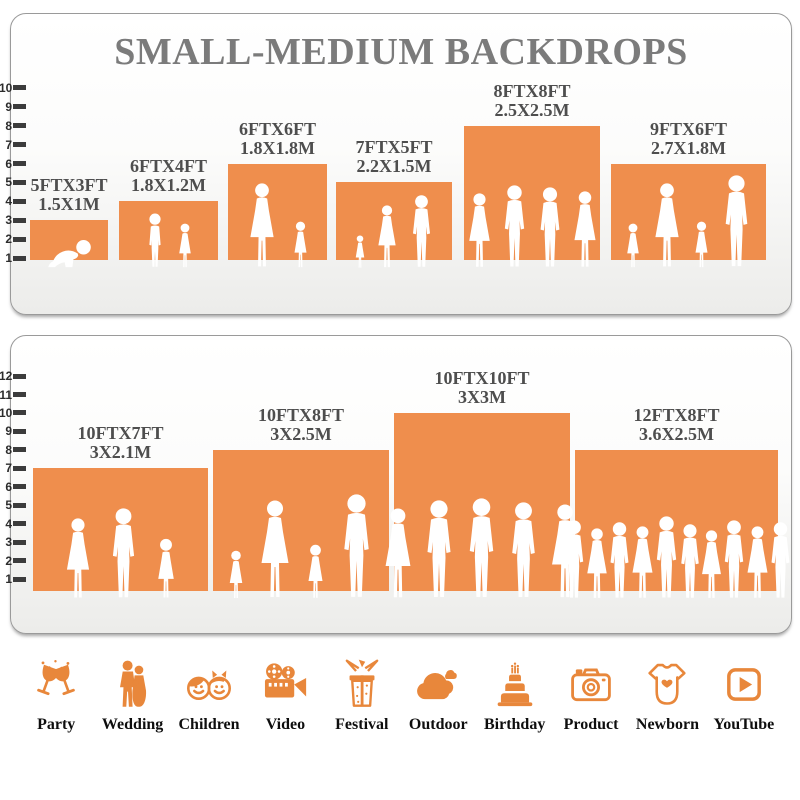 This screenshot has height=800, width=800. Describe the element at coordinates (13, 88) in the screenshot. I see `ruler-tick: 10` at that location.